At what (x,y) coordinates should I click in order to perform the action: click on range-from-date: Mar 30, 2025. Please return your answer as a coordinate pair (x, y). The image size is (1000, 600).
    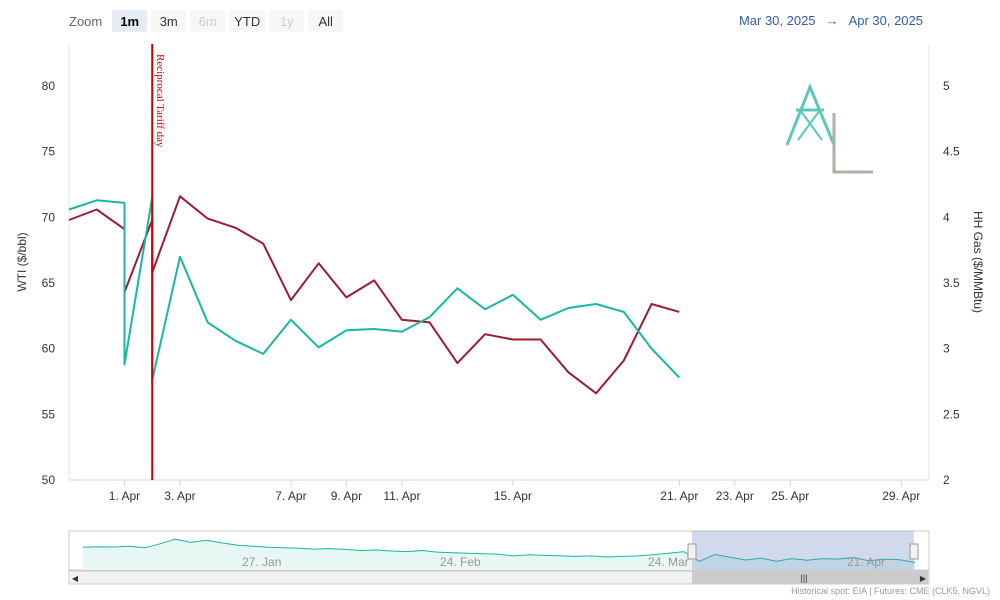
    Looking at the image, I should click on (777, 20).